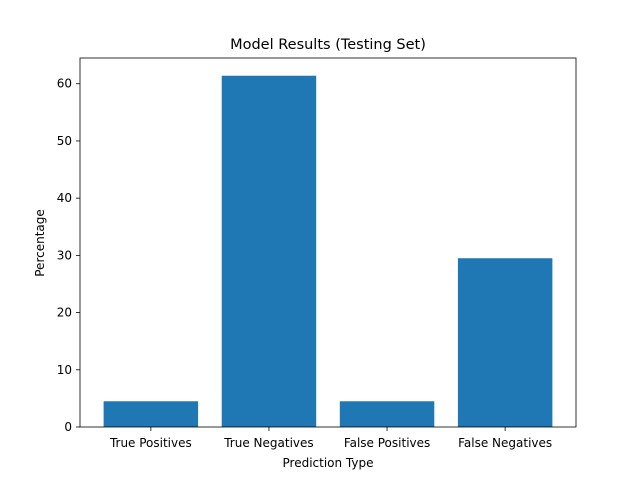 The image size is (640, 480). Describe the element at coordinates (64, 313) in the screenshot. I see `y-tick-label: 20` at that location.